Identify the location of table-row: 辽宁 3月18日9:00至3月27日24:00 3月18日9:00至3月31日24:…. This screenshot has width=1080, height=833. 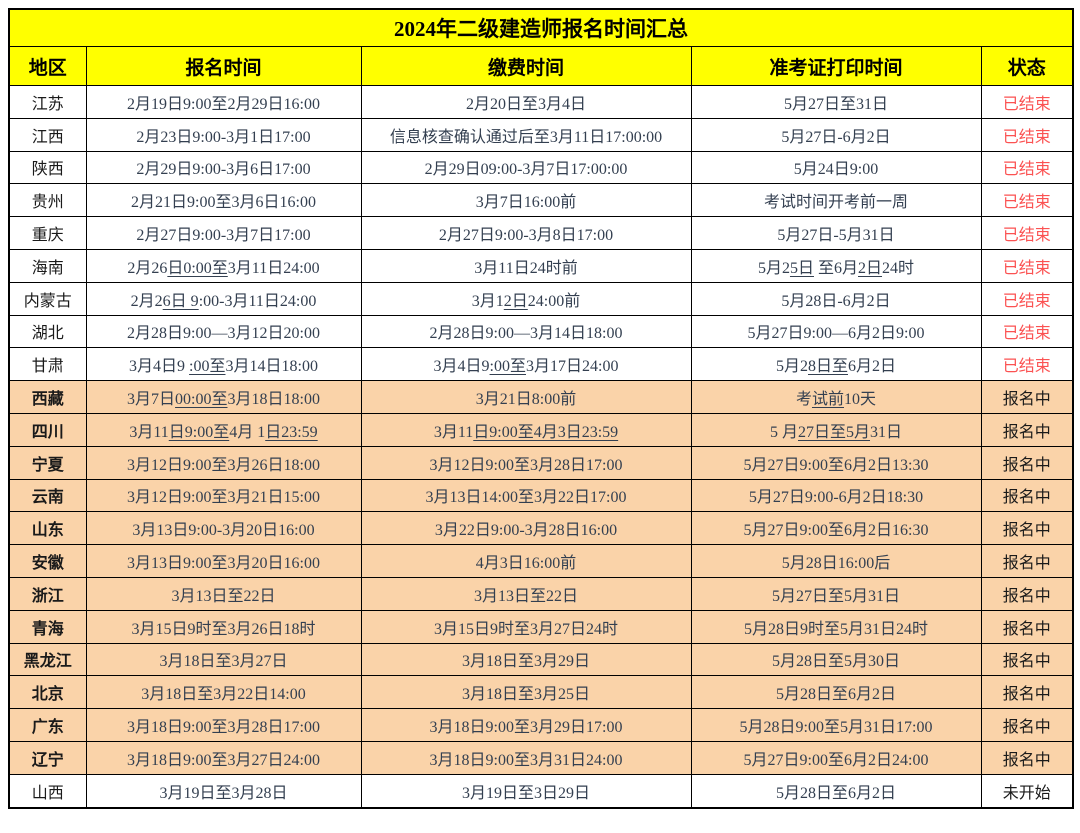
(541, 757).